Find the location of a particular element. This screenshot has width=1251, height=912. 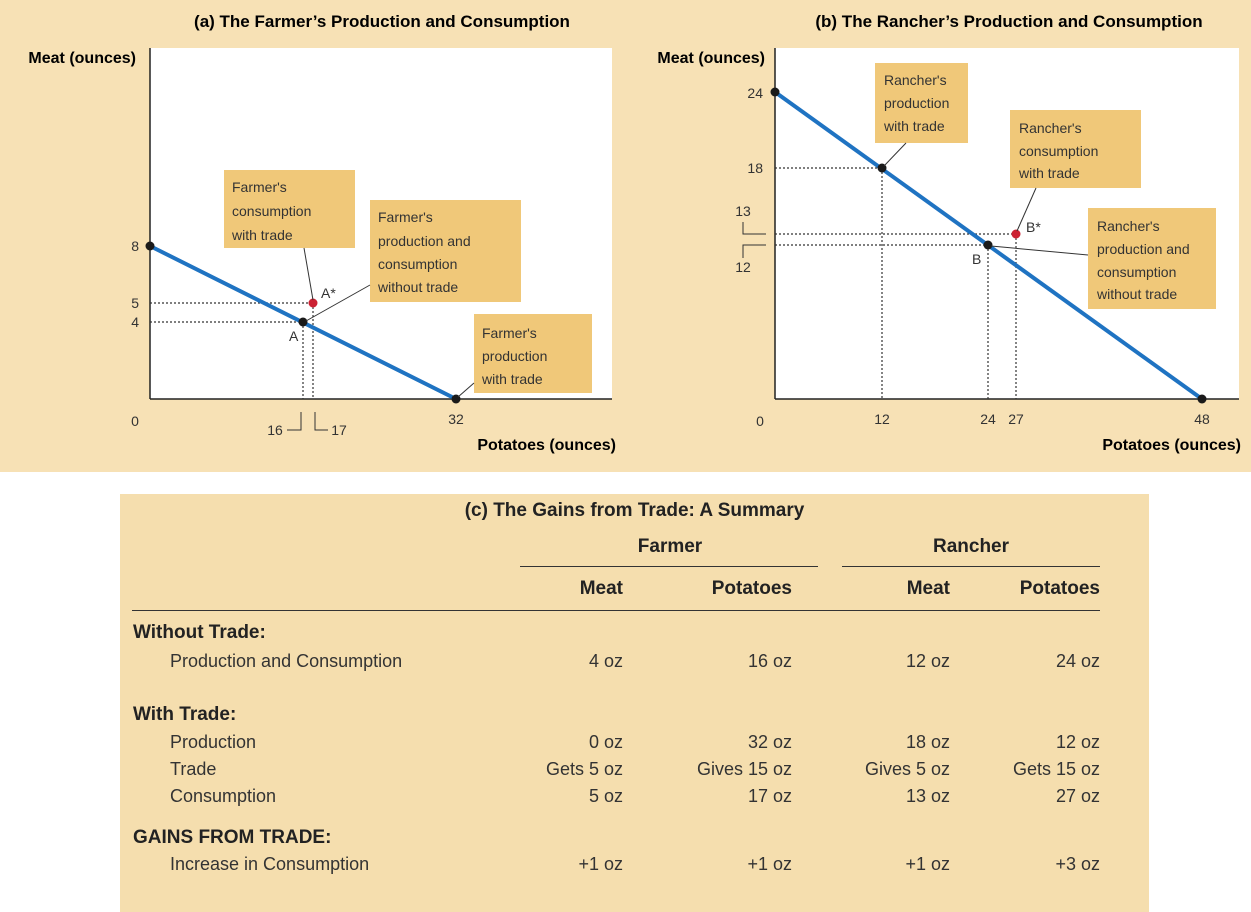

table-cell: +3 oz is located at coordinates (1077, 864).